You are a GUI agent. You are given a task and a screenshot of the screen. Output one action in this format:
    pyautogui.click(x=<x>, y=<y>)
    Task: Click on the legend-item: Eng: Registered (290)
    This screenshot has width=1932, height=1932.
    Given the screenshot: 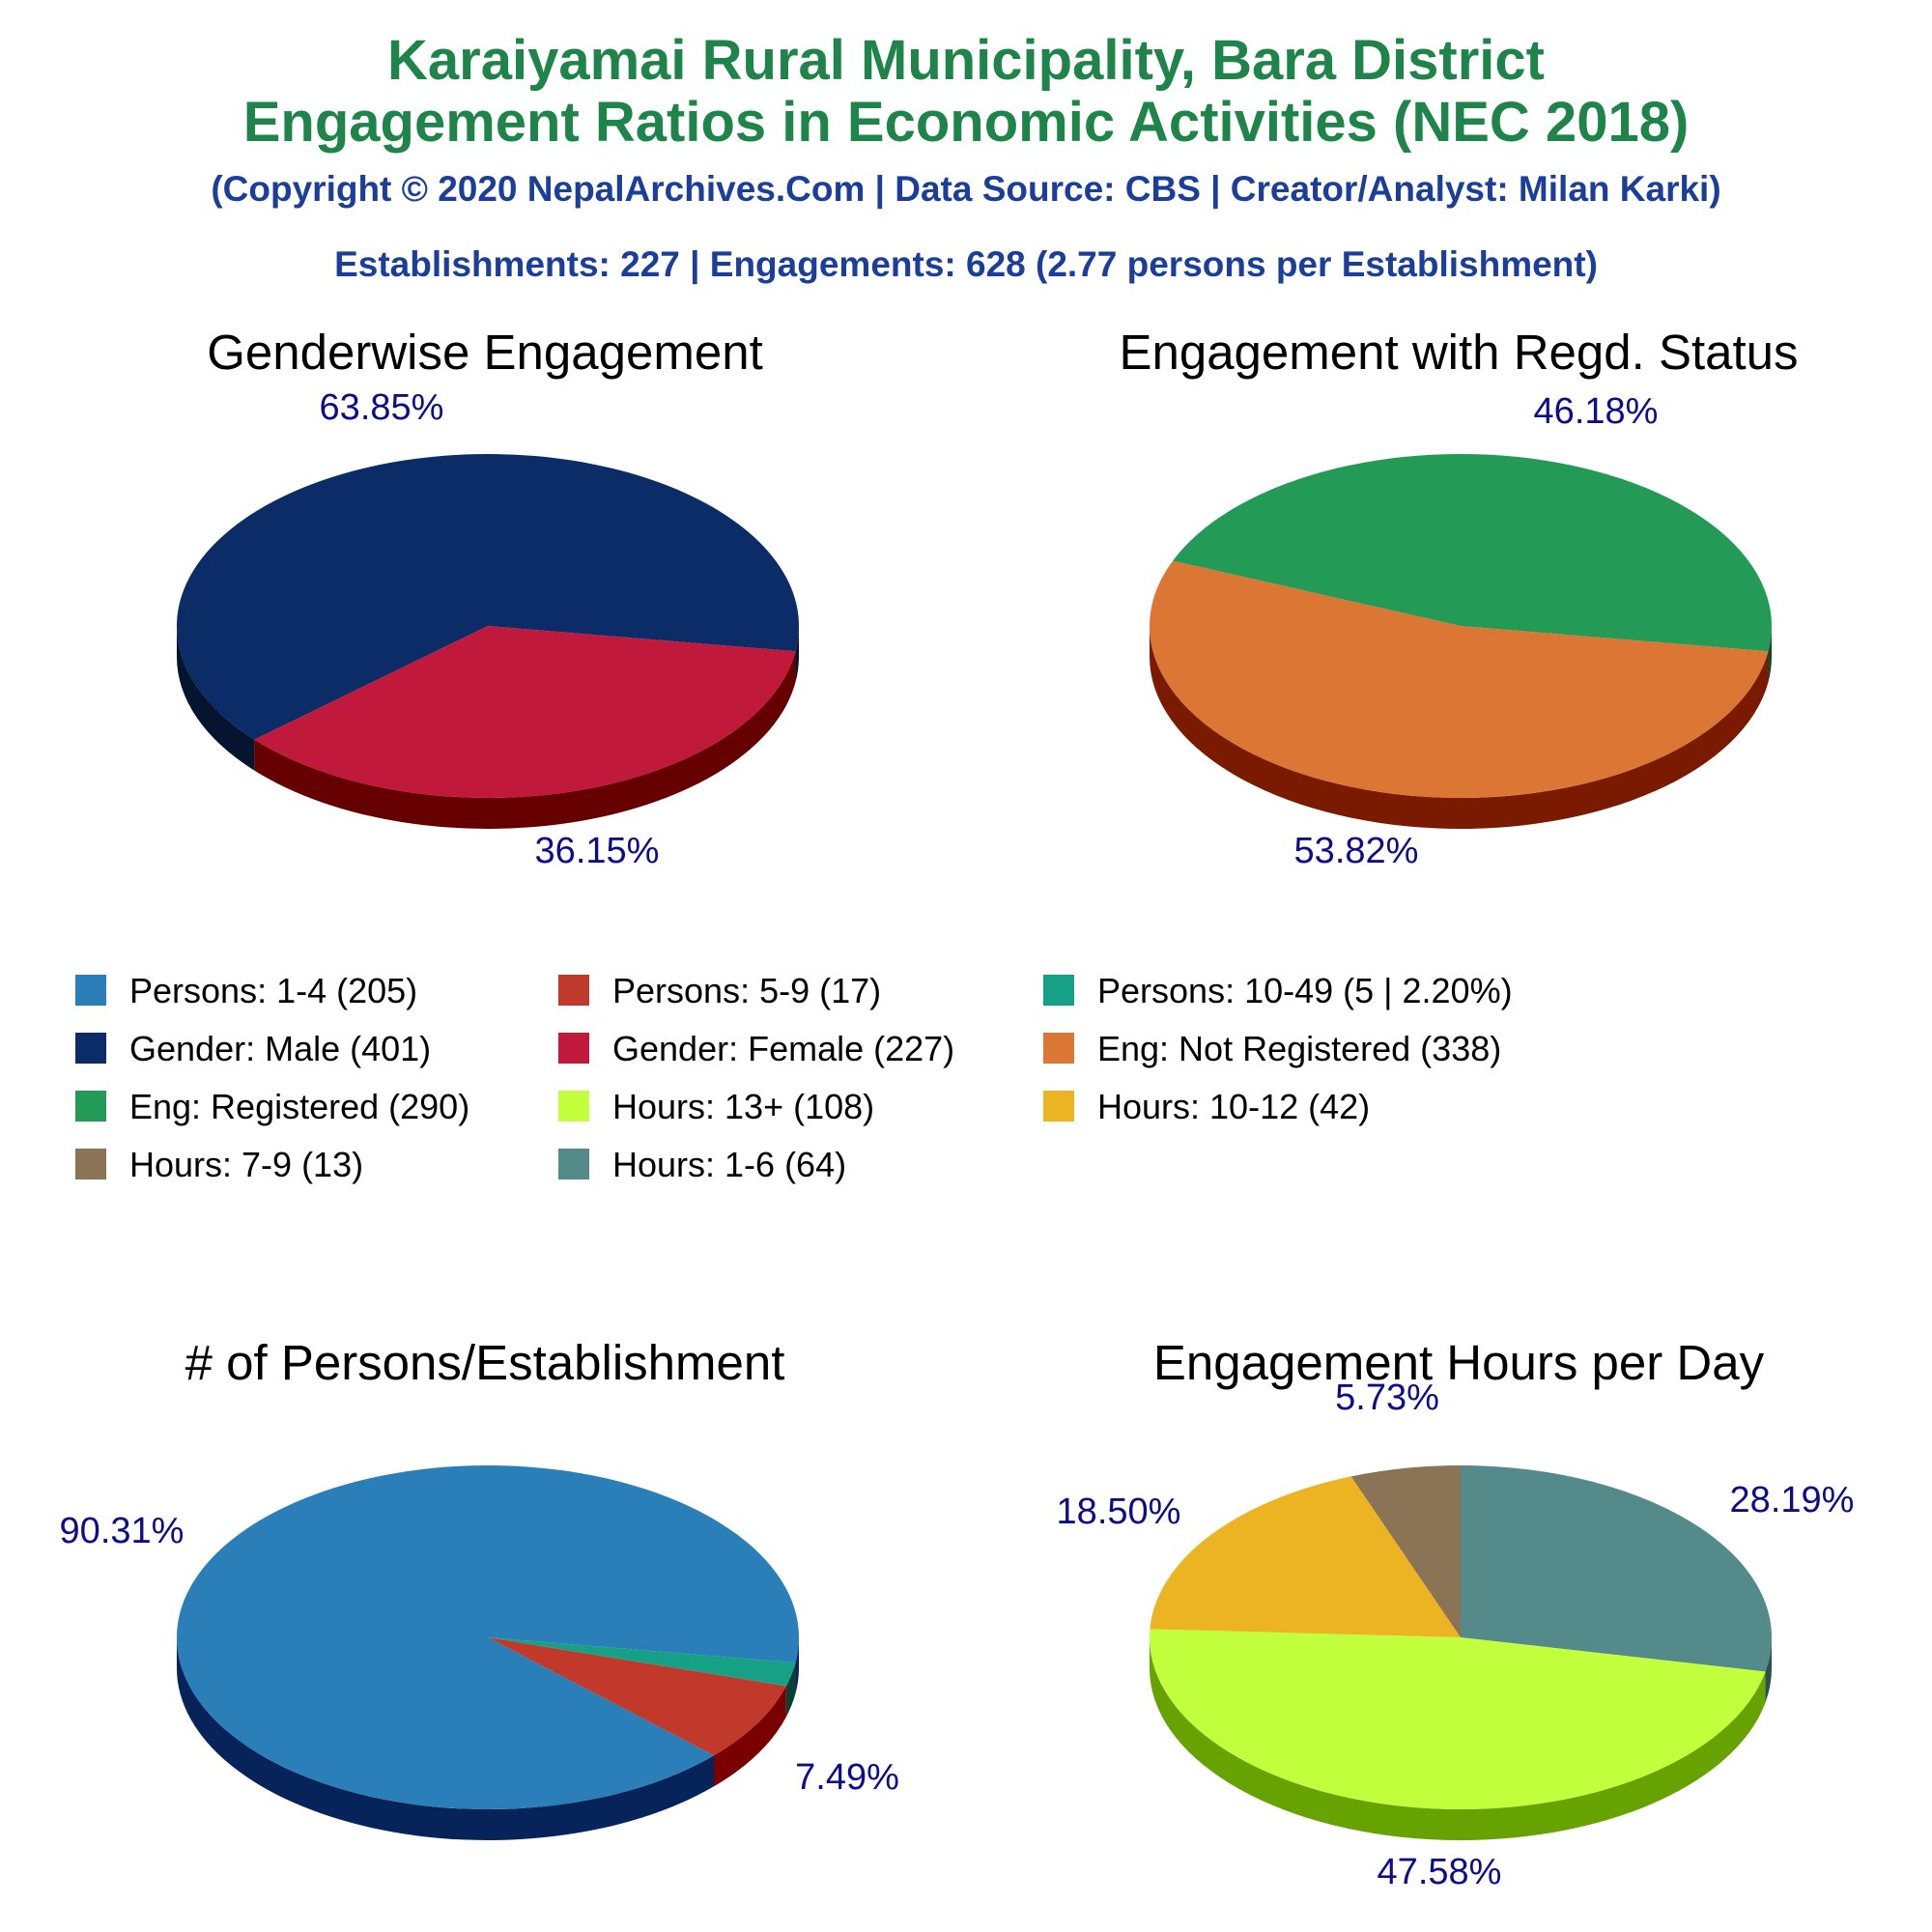 What is the action you would take?
    pyautogui.click(x=272, y=1106)
    